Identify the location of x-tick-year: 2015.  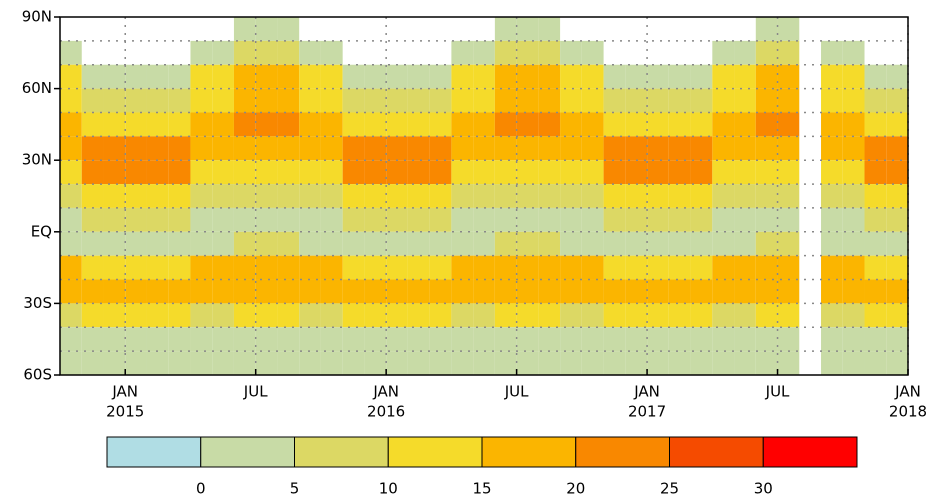
(125, 412).